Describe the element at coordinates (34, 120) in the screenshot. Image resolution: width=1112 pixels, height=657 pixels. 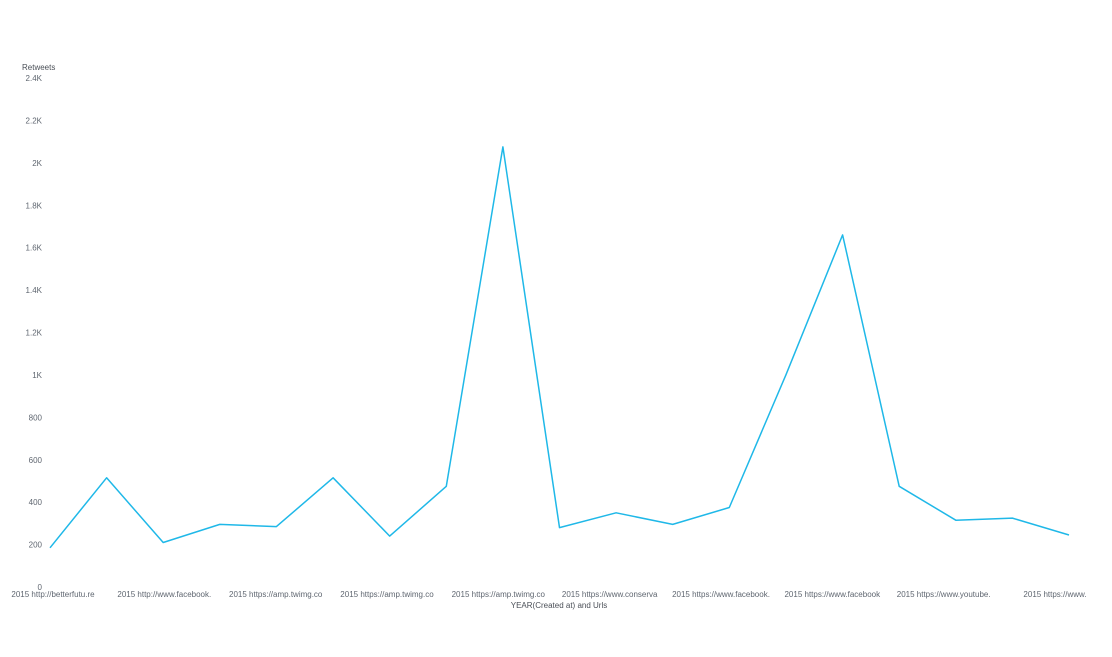
I see `y-tick-label: 2.2K` at that location.